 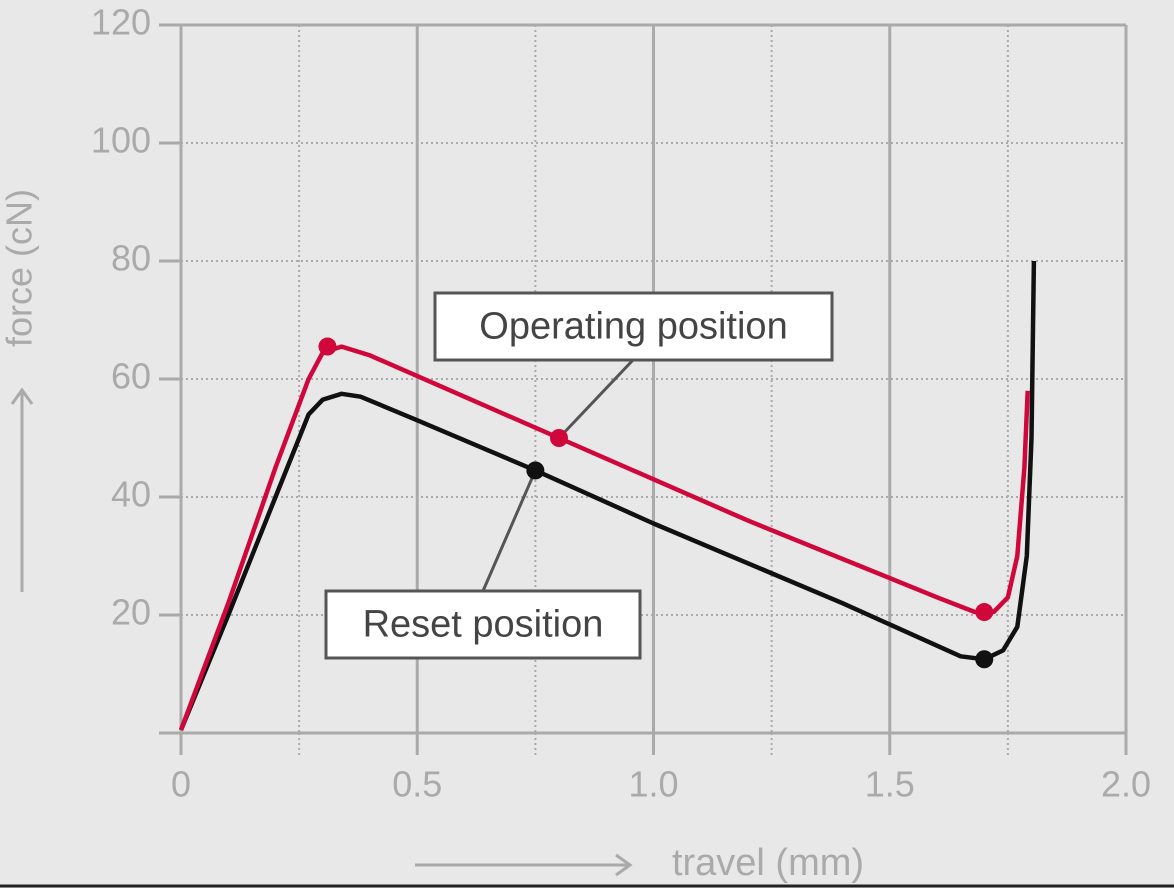 I want to click on x-tick-label: 1.0, so click(x=653, y=784).